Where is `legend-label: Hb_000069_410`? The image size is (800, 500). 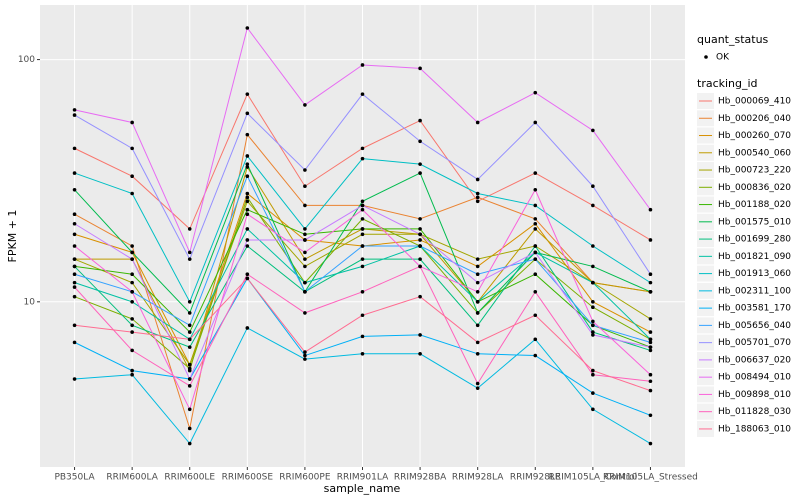
legend-label: Hb_000069_410 is located at coordinates (754, 102).